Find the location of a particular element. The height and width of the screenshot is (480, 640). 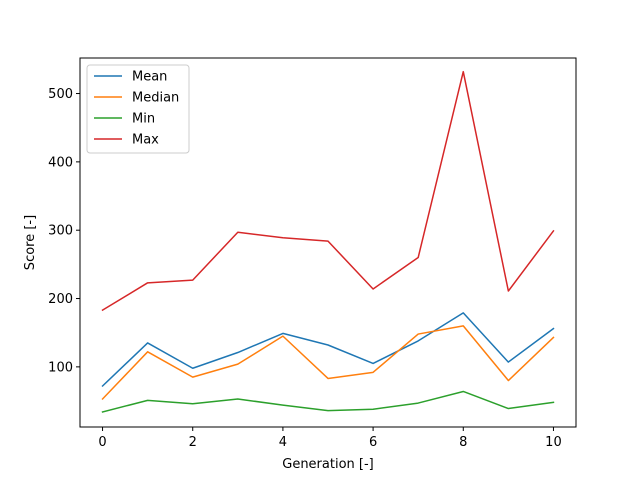

legend-label-max: Max is located at coordinates (145, 140).